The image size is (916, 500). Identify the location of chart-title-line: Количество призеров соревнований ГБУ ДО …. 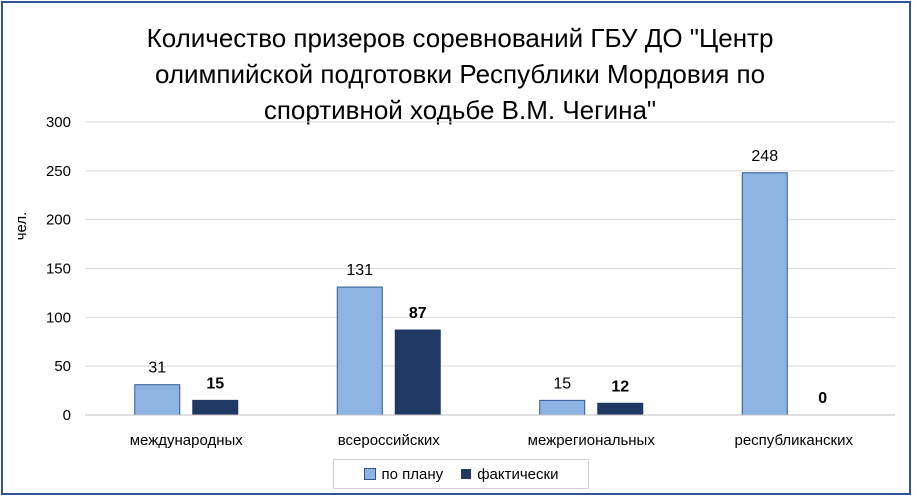
(460, 38).